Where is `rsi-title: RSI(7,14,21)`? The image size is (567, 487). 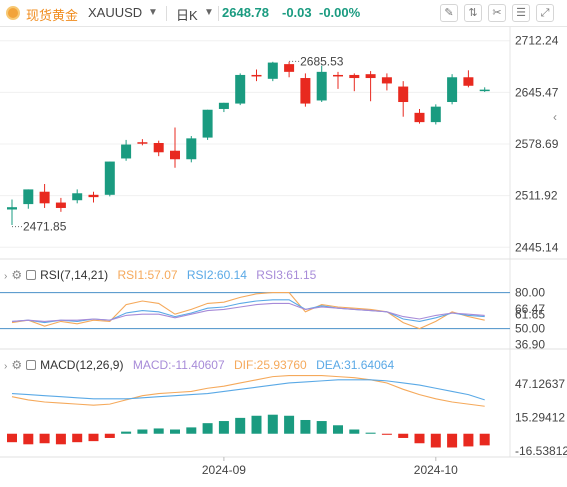
rsi-title: RSI(7,14,21) is located at coordinates (74, 275).